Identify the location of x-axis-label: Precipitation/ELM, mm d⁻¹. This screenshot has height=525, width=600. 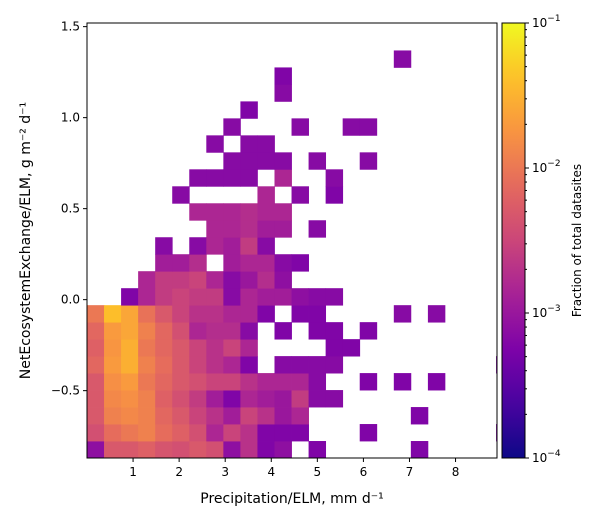
(291, 499).